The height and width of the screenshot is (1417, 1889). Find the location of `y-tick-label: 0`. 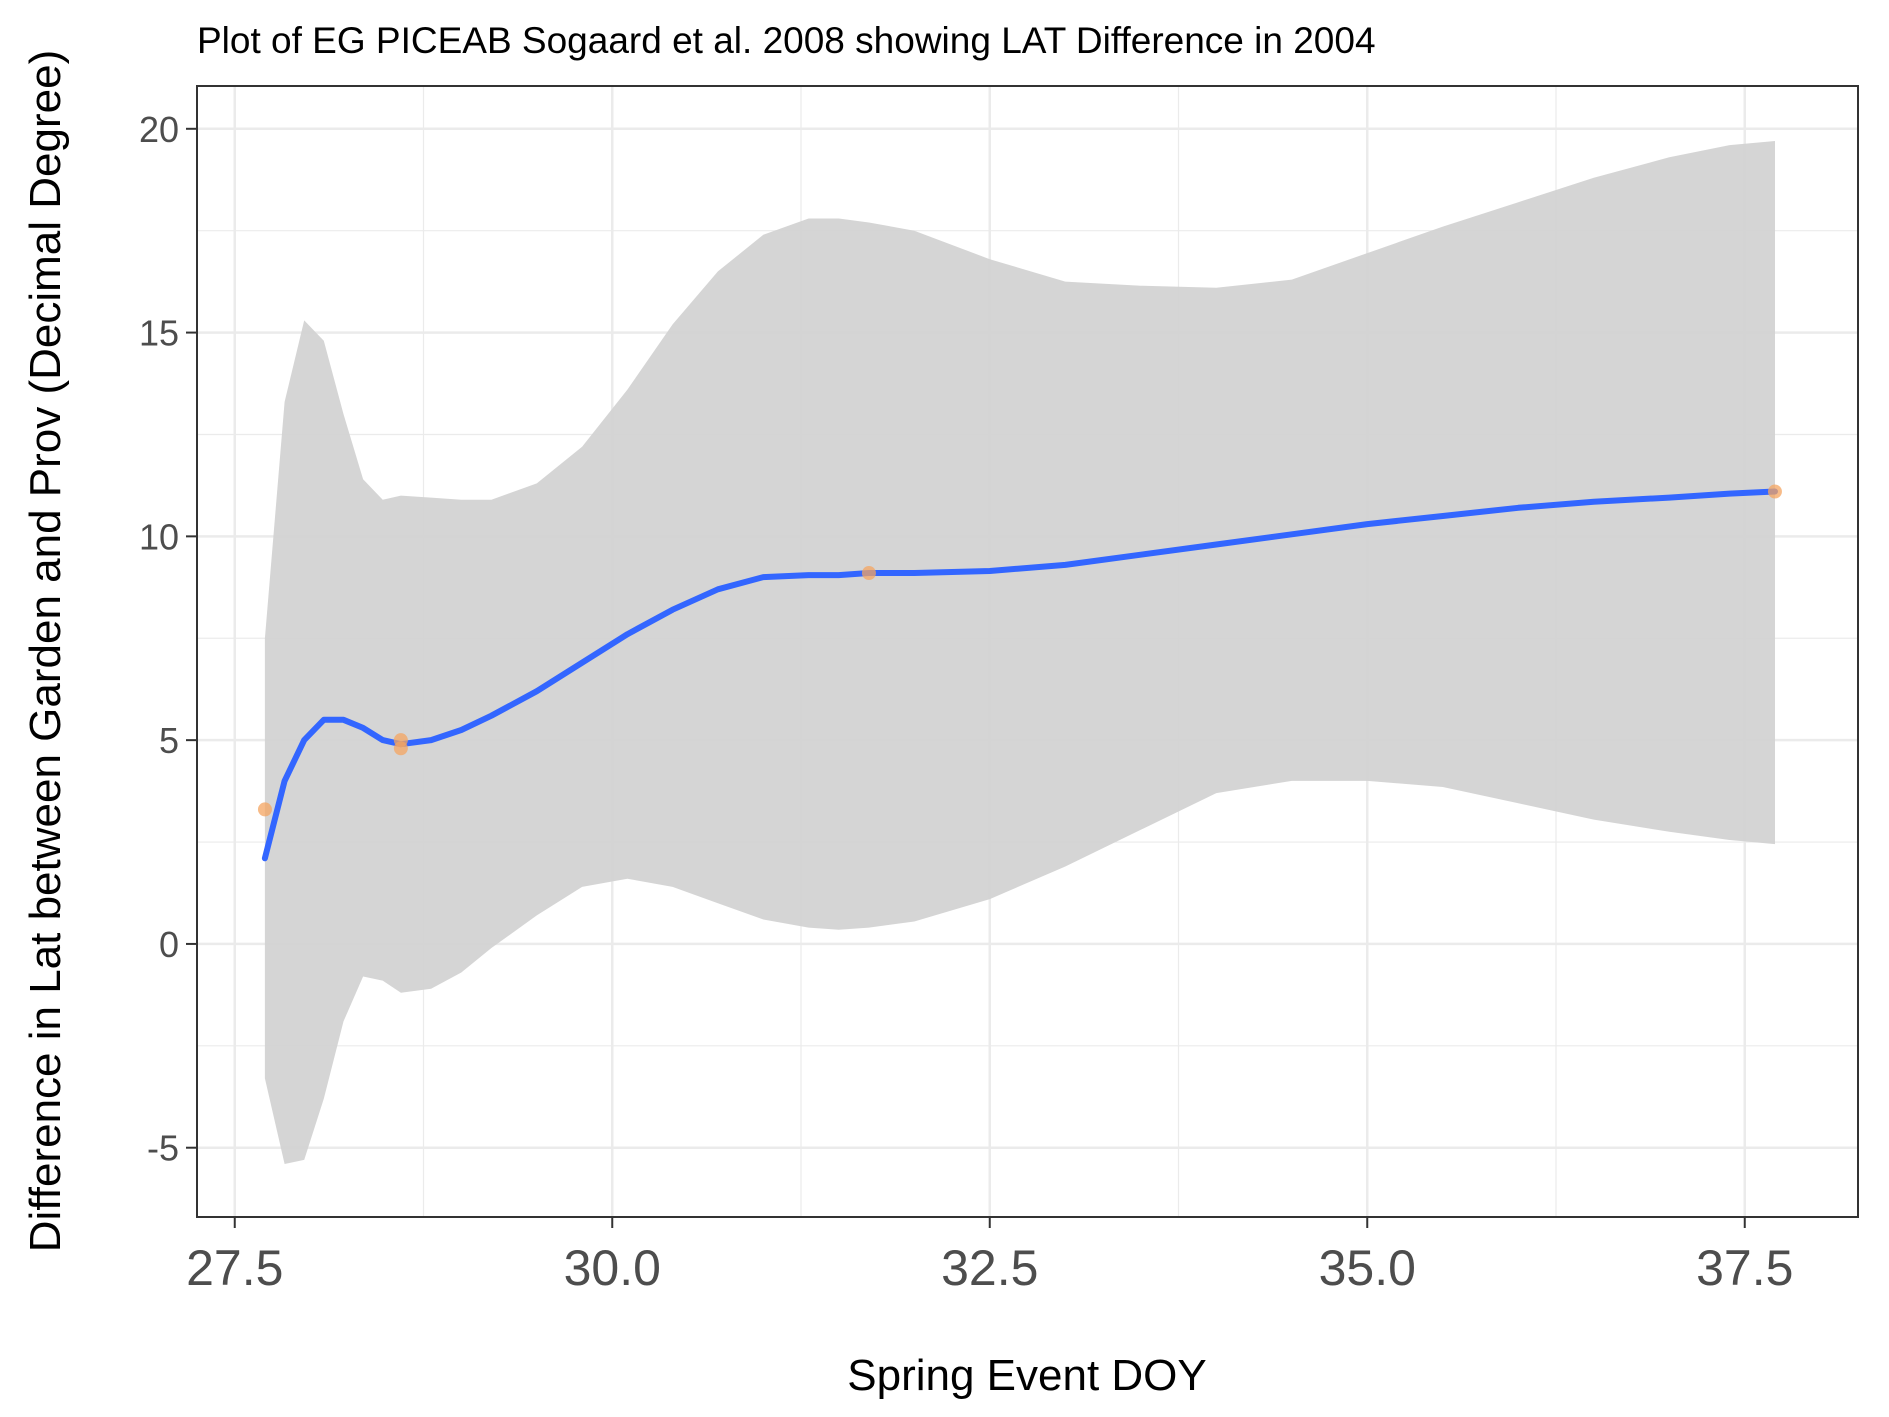

y-tick-label: 0 is located at coordinates (169, 944).